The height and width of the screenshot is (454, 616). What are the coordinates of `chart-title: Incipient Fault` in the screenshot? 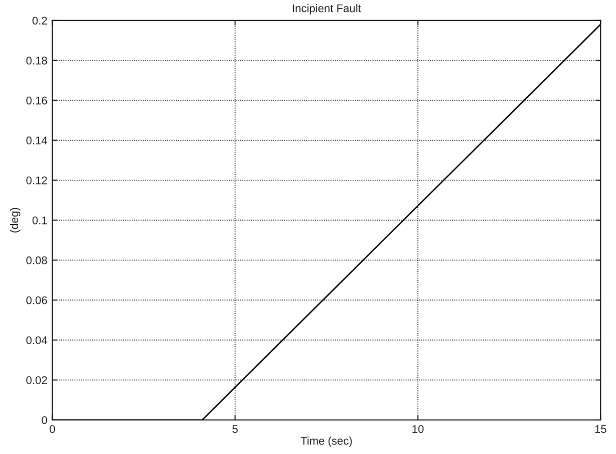 It's located at (326, 9).